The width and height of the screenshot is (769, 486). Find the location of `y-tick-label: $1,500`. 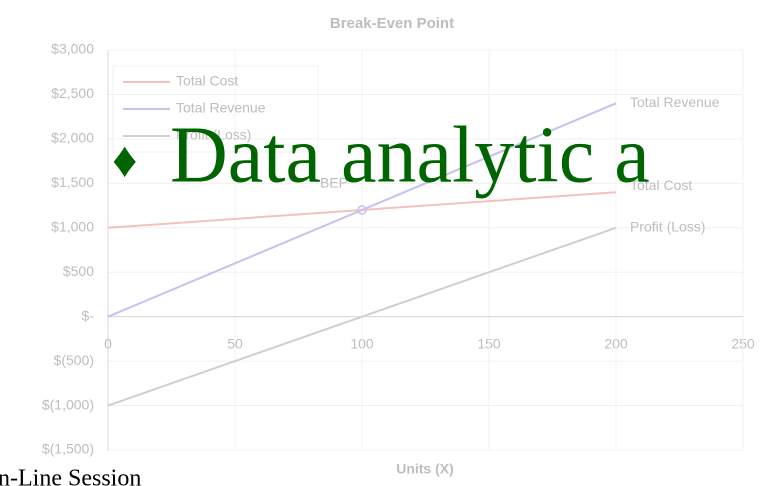

y-tick-label: $1,500 is located at coordinates (72, 182).